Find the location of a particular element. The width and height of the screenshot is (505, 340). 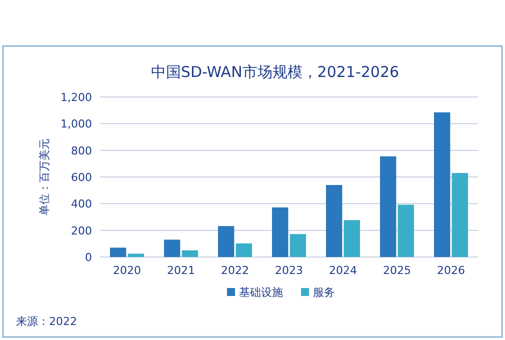

y-tick-label: 600 is located at coordinates (81, 177).